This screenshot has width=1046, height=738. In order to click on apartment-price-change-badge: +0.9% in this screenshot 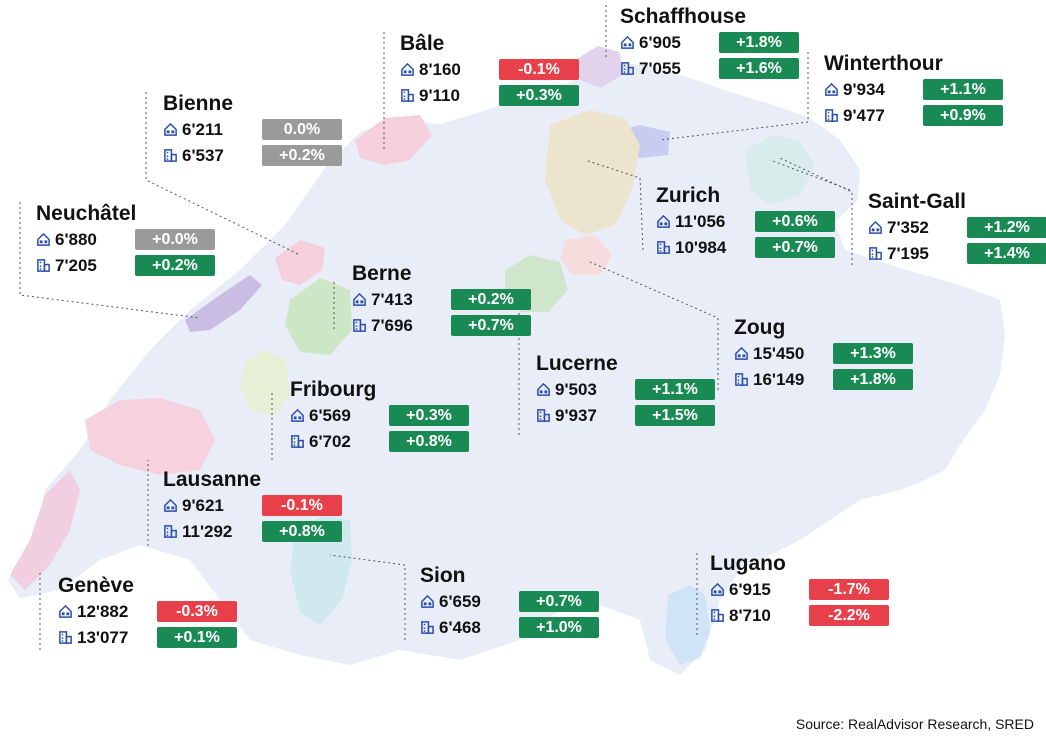, I will do `click(963, 115)`.